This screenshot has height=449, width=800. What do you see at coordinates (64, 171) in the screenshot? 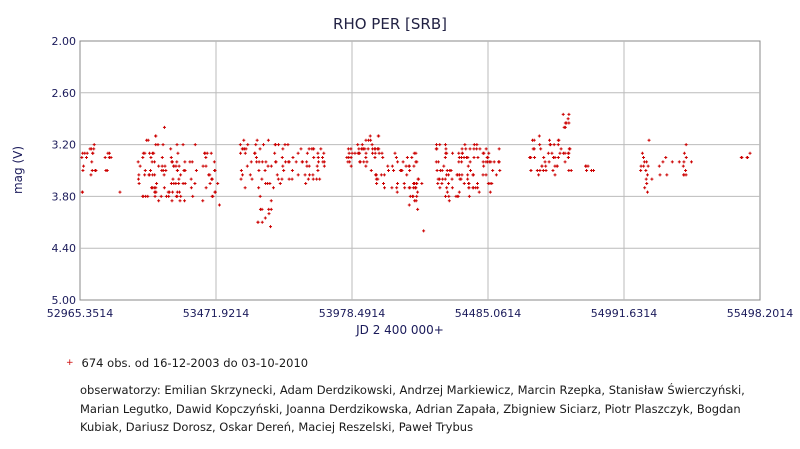
I see `y-axis-ticks: 2.00 2.60 3.20 3.80 4.40 5.00` at bounding box center [64, 171].